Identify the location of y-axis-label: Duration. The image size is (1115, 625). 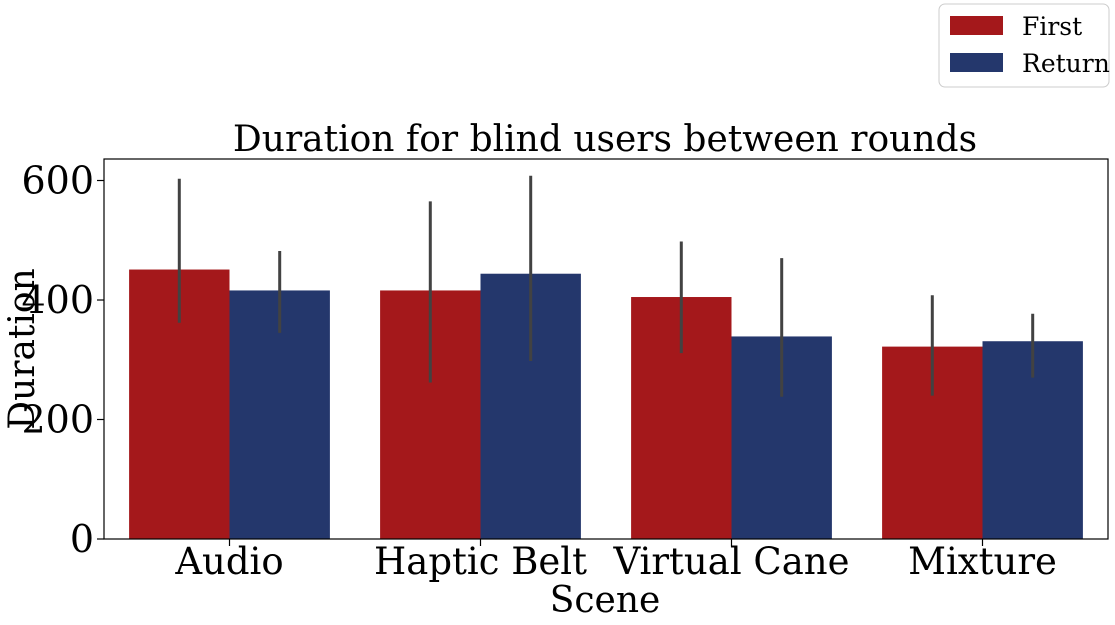
(22, 349).